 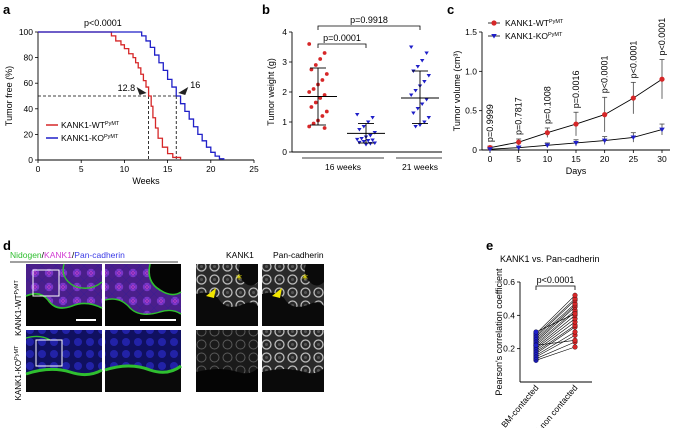 I want to click on x-tick-label: 20, so click(x=605, y=159).